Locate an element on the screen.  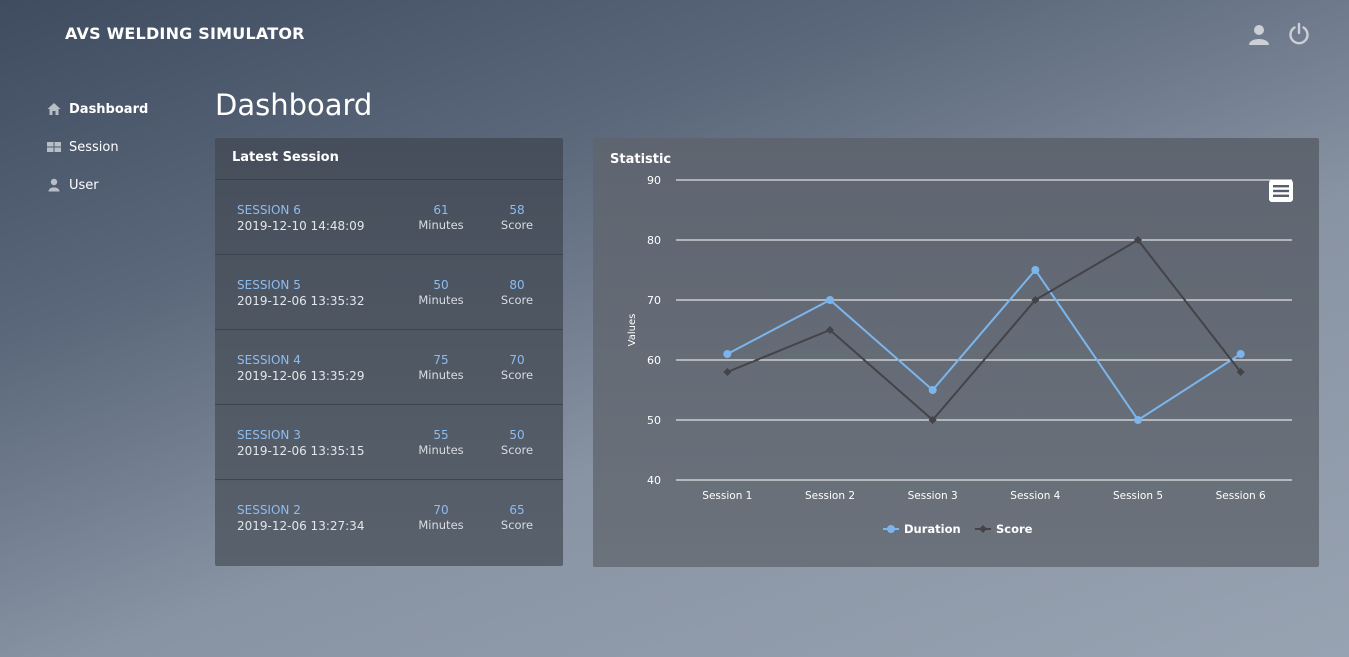
app-brand: AVS WELDING SIMULATOR is located at coordinates (185, 33).